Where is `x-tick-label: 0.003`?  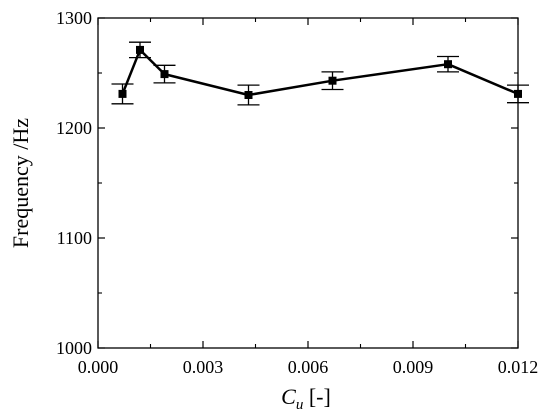
x-tick-label: 0.003 is located at coordinates (203, 367).